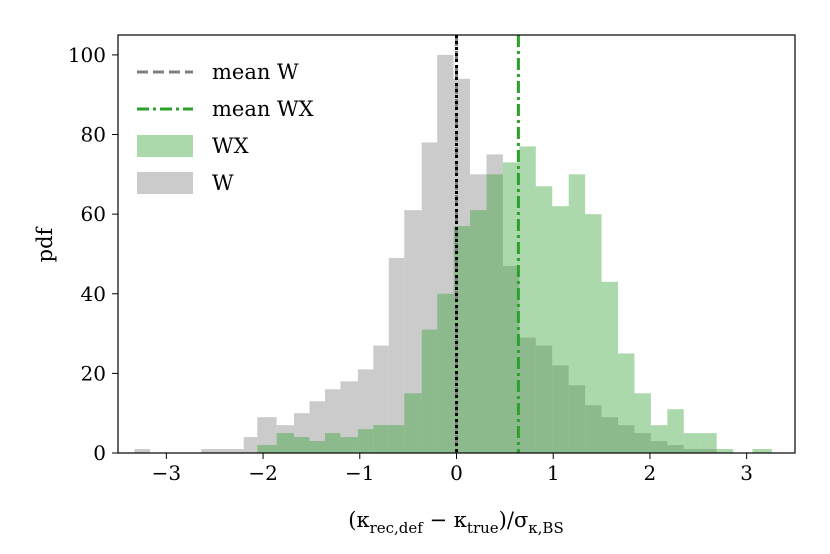  What do you see at coordinates (87, 55) in the screenshot?
I see `y-tick-label: 100` at bounding box center [87, 55].